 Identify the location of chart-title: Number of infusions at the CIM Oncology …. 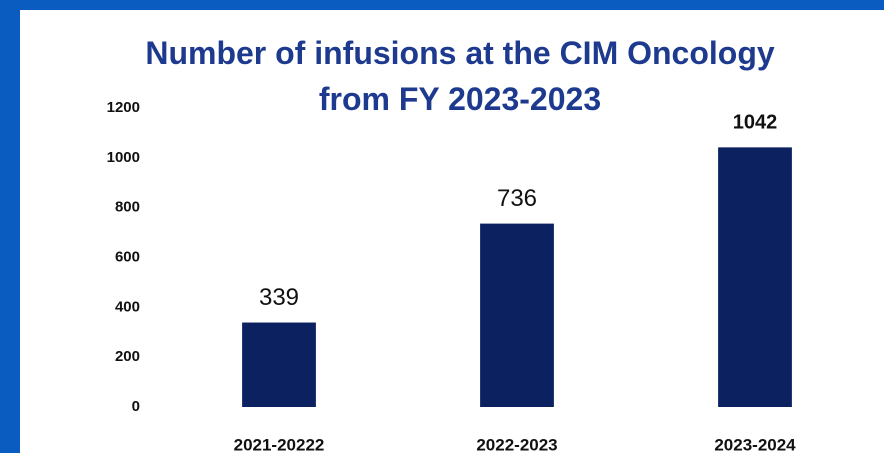
(460, 76).